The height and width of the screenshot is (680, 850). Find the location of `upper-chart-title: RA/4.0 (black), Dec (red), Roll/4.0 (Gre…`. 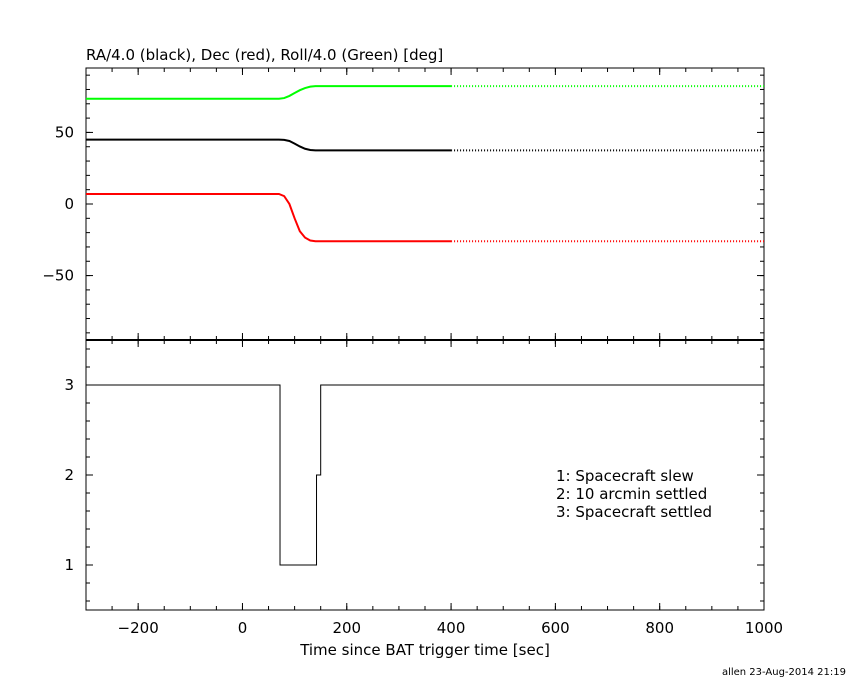

upper-chart-title: RA/4.0 (black), Dec (red), Roll/4.0 (Gre… is located at coordinates (264, 55).